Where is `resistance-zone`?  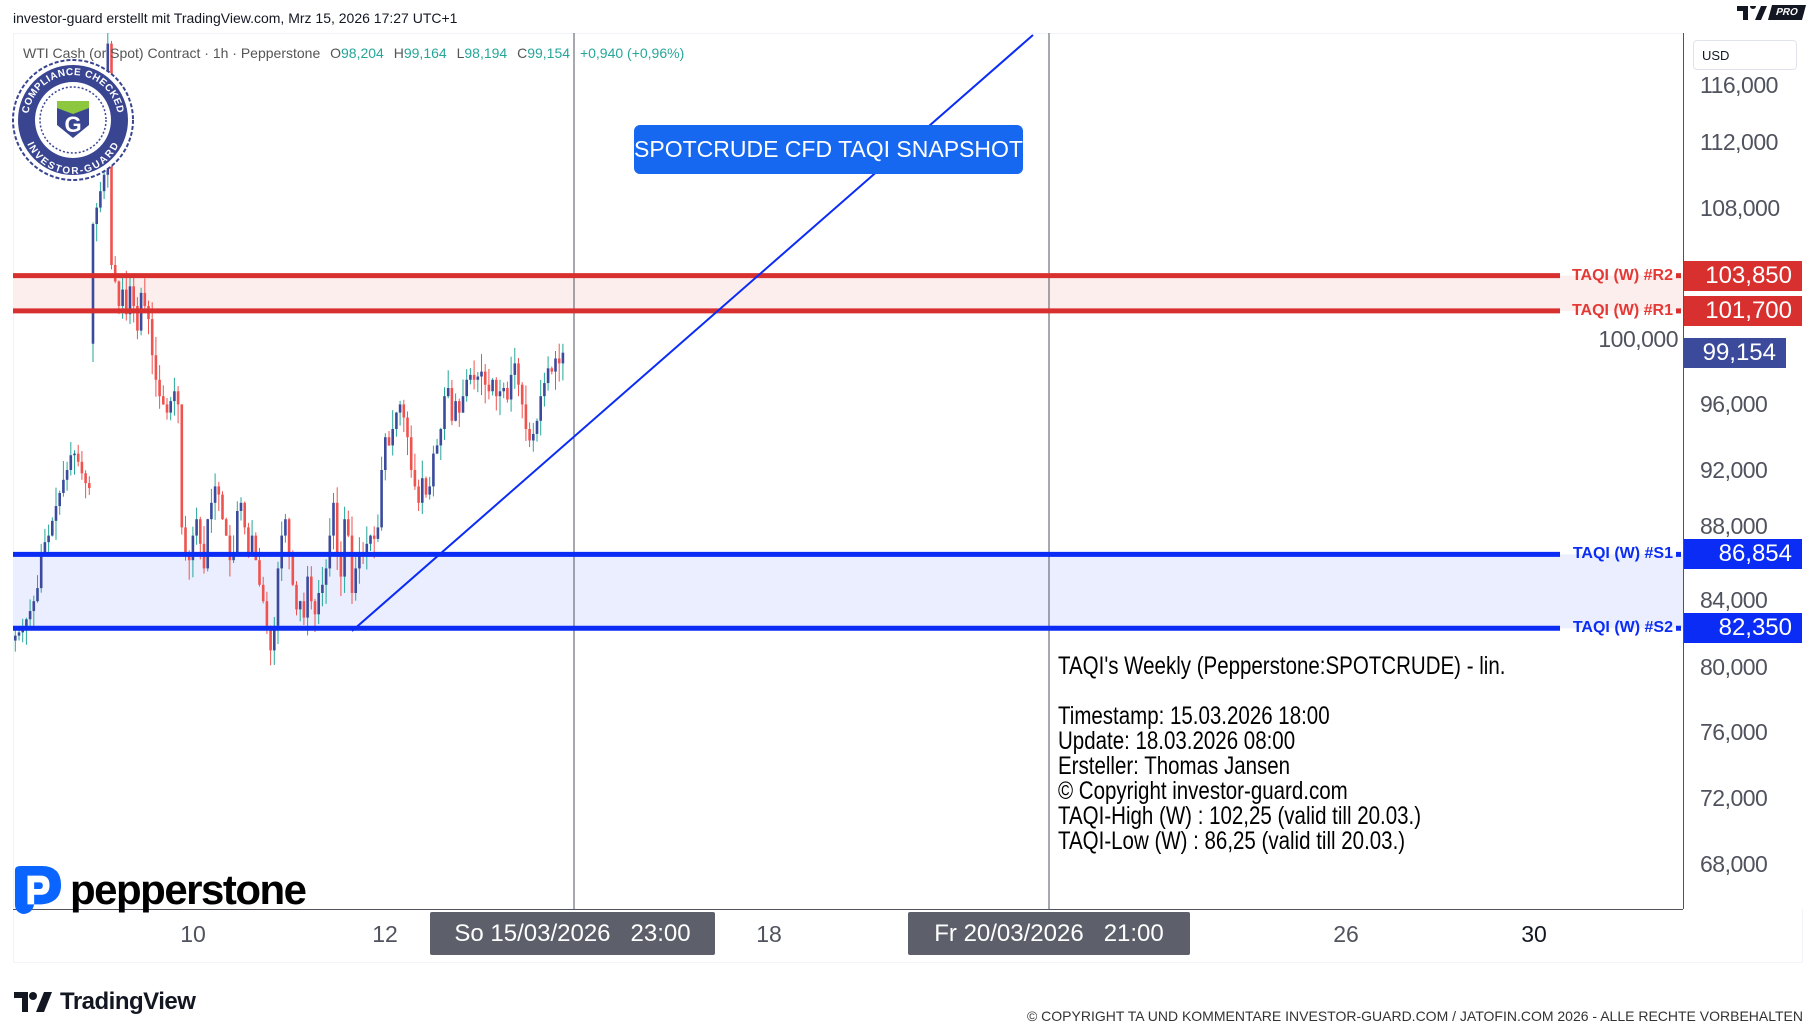 resistance-zone is located at coordinates (848, 293).